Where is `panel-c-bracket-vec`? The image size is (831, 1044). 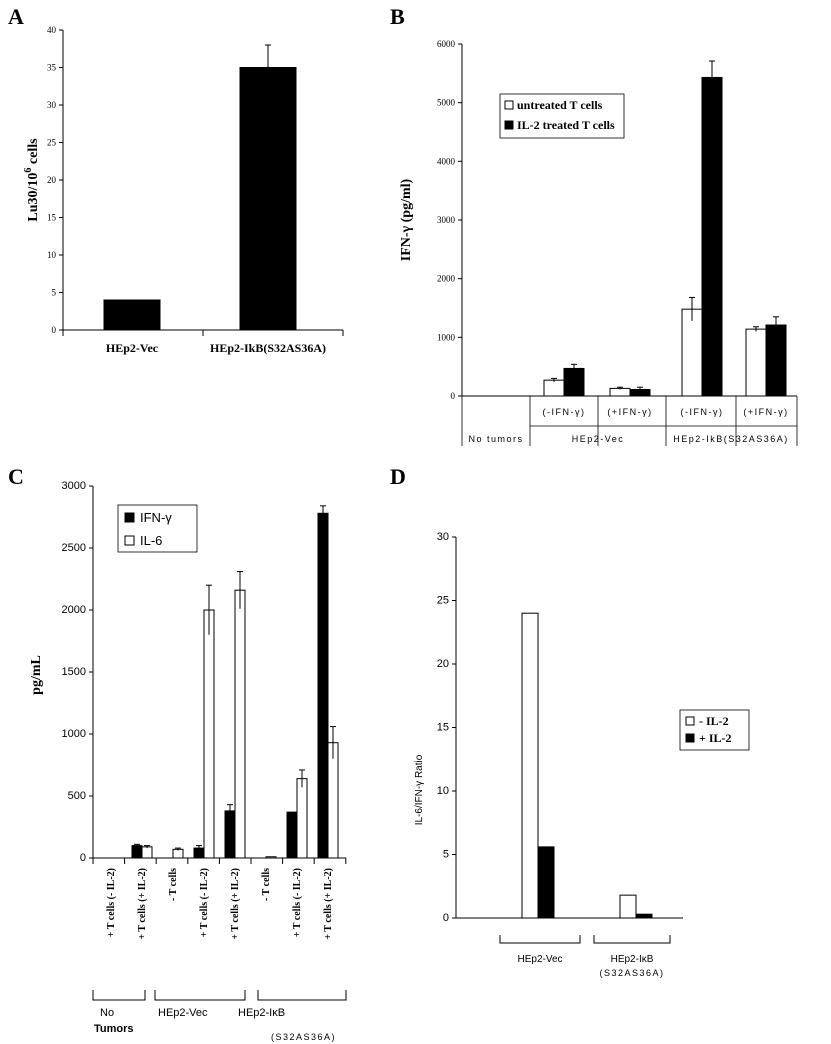
panel-c-bracket-vec is located at coordinates (200, 995).